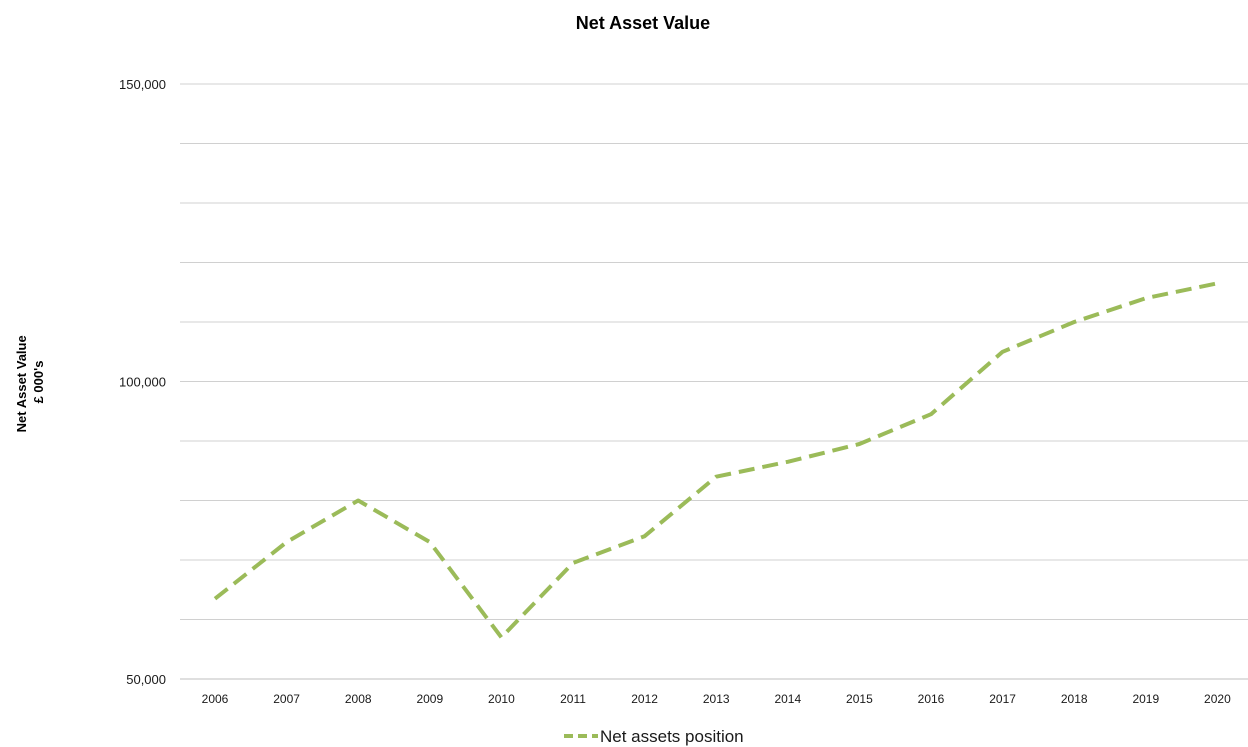  I want to click on x-tick-label-2018: 2018, so click(1074, 699).